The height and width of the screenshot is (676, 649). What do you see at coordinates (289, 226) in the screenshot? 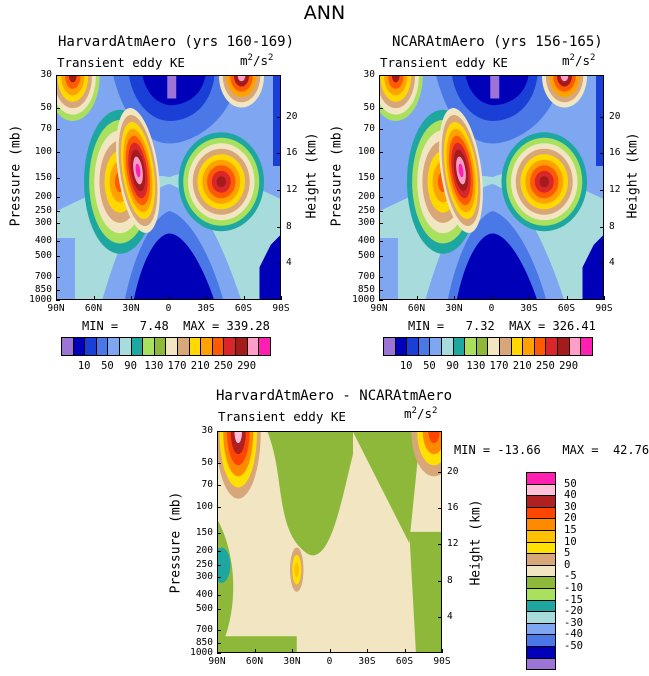
I see `height-tick-label: 8` at bounding box center [289, 226].